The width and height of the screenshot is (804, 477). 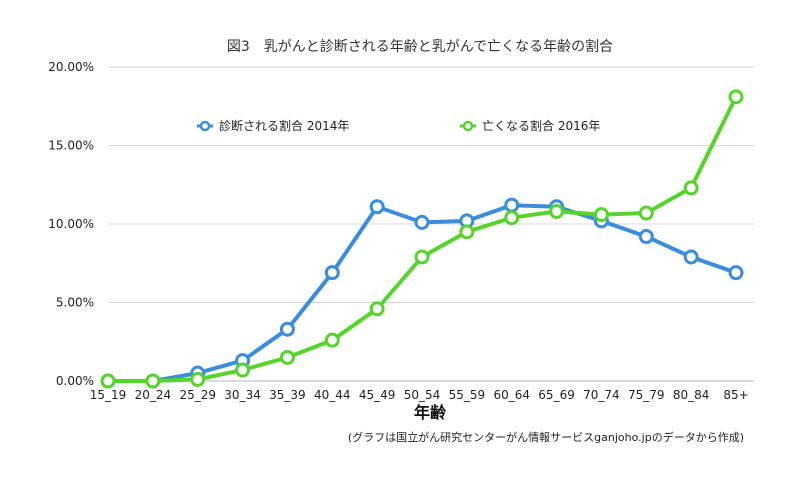 I want to click on legend: 診断される割合 2014年 亡くなる割合 2016年, so click(x=398, y=125).